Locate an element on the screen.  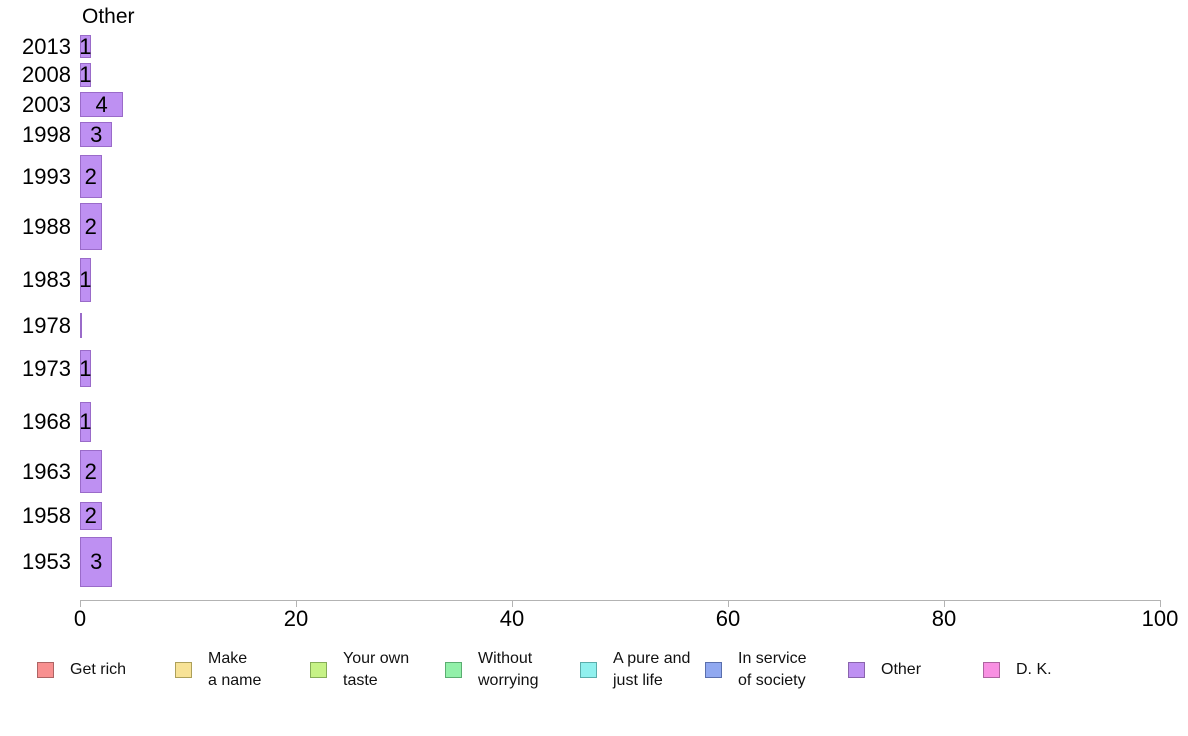
legend-item-get-rich: Get rich is located at coordinates (81, 670).